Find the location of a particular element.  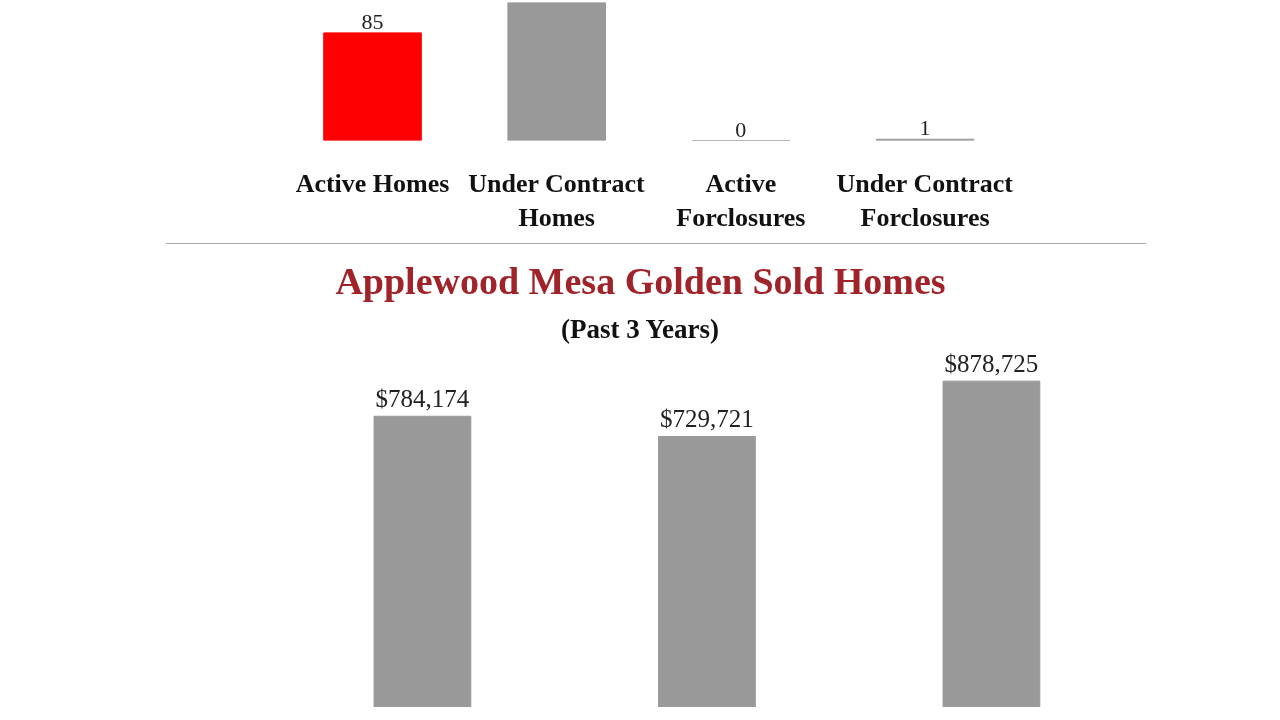

chart-title: Applewood Mesa Golden Sold Homes is located at coordinates (640, 280).